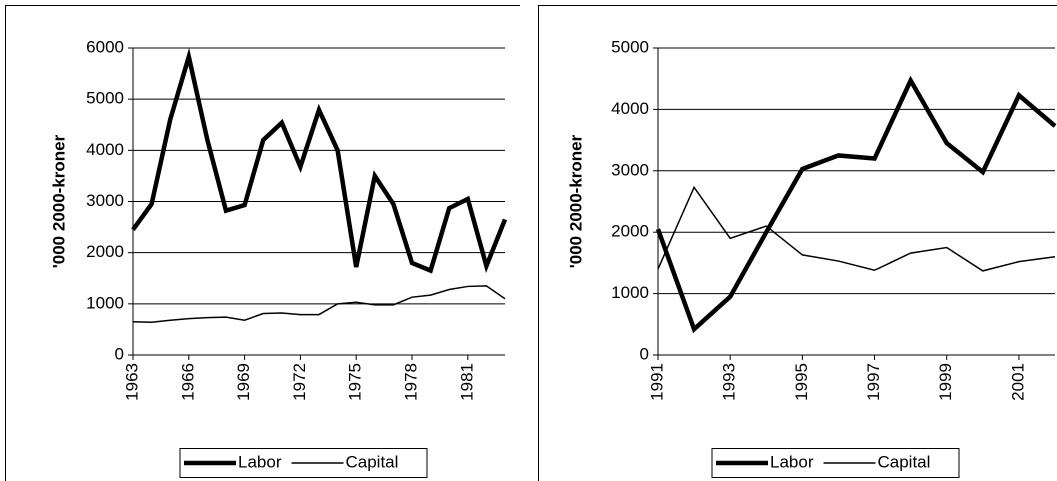  Describe the element at coordinates (945, 382) in the screenshot. I see `x-tick-label: 1999` at that location.